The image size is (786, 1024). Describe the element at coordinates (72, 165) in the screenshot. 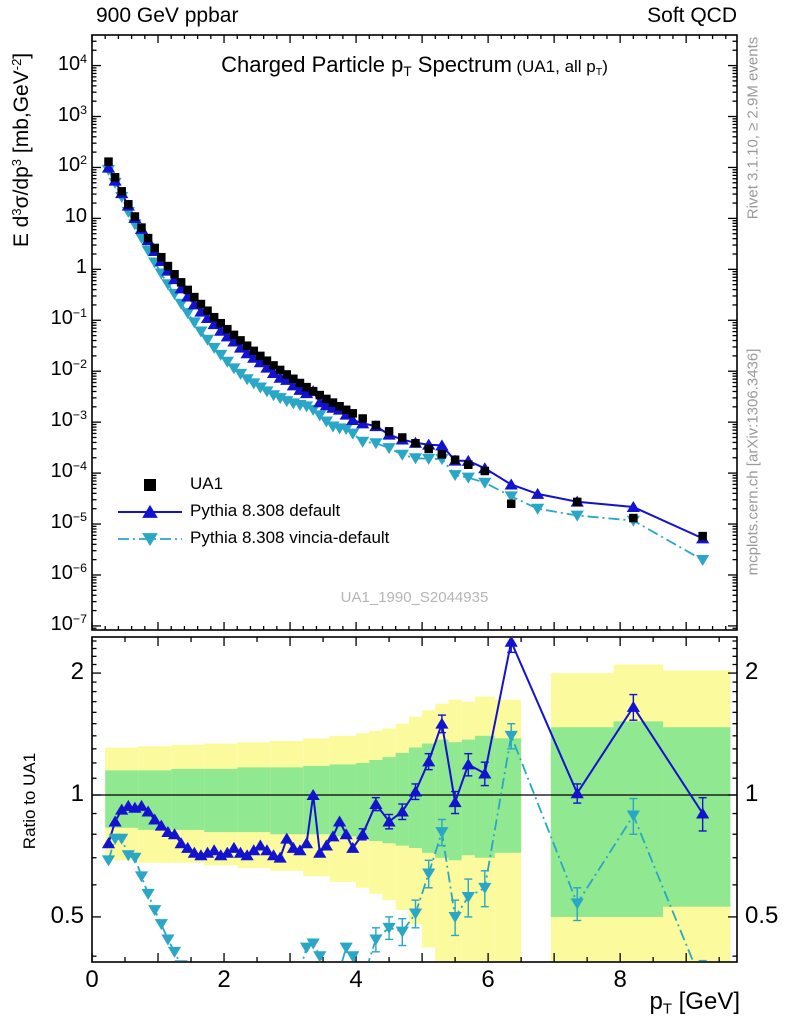

I see `axis-tick-label: 10²` at that location.